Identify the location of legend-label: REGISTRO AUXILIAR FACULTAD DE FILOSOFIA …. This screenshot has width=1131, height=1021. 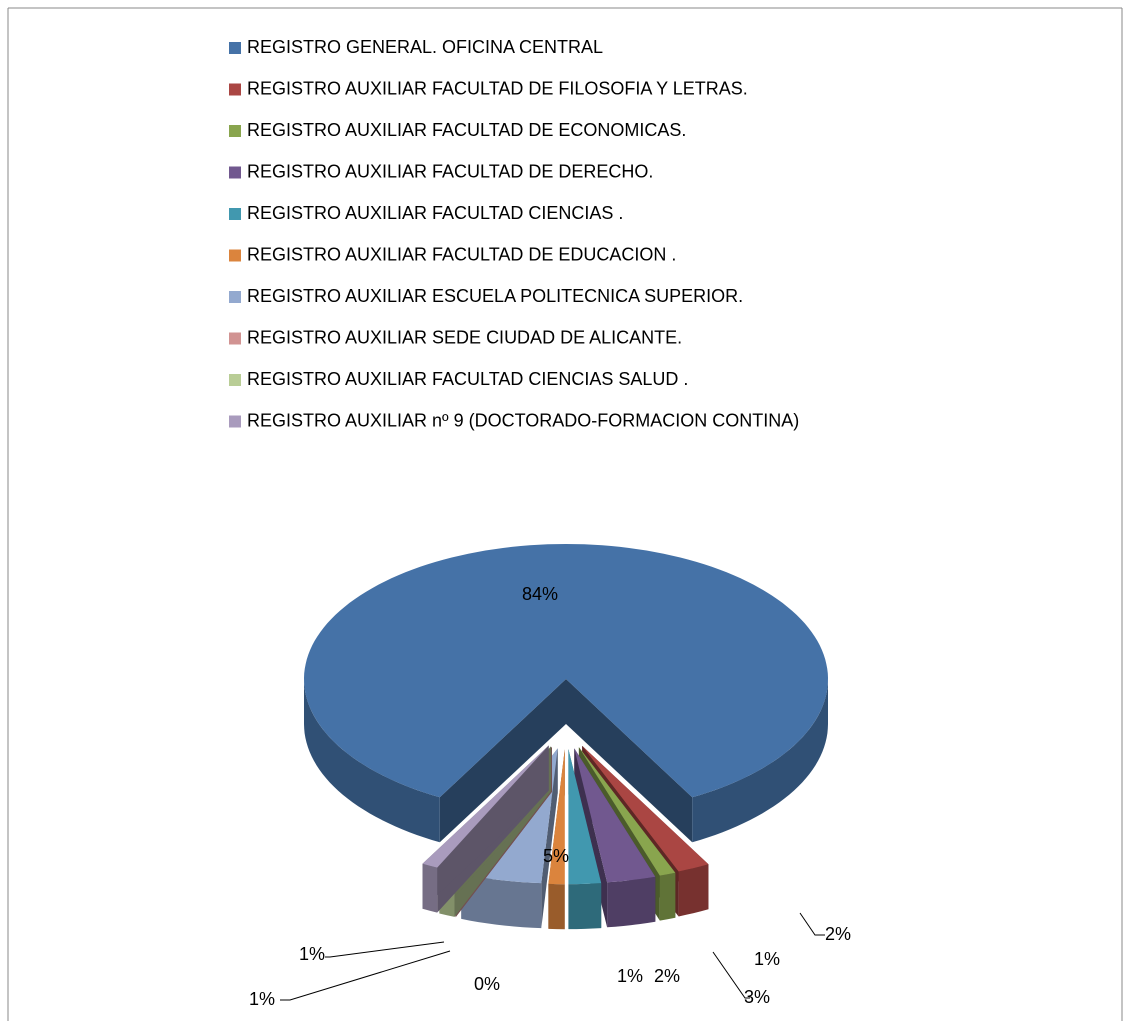
(497, 88).